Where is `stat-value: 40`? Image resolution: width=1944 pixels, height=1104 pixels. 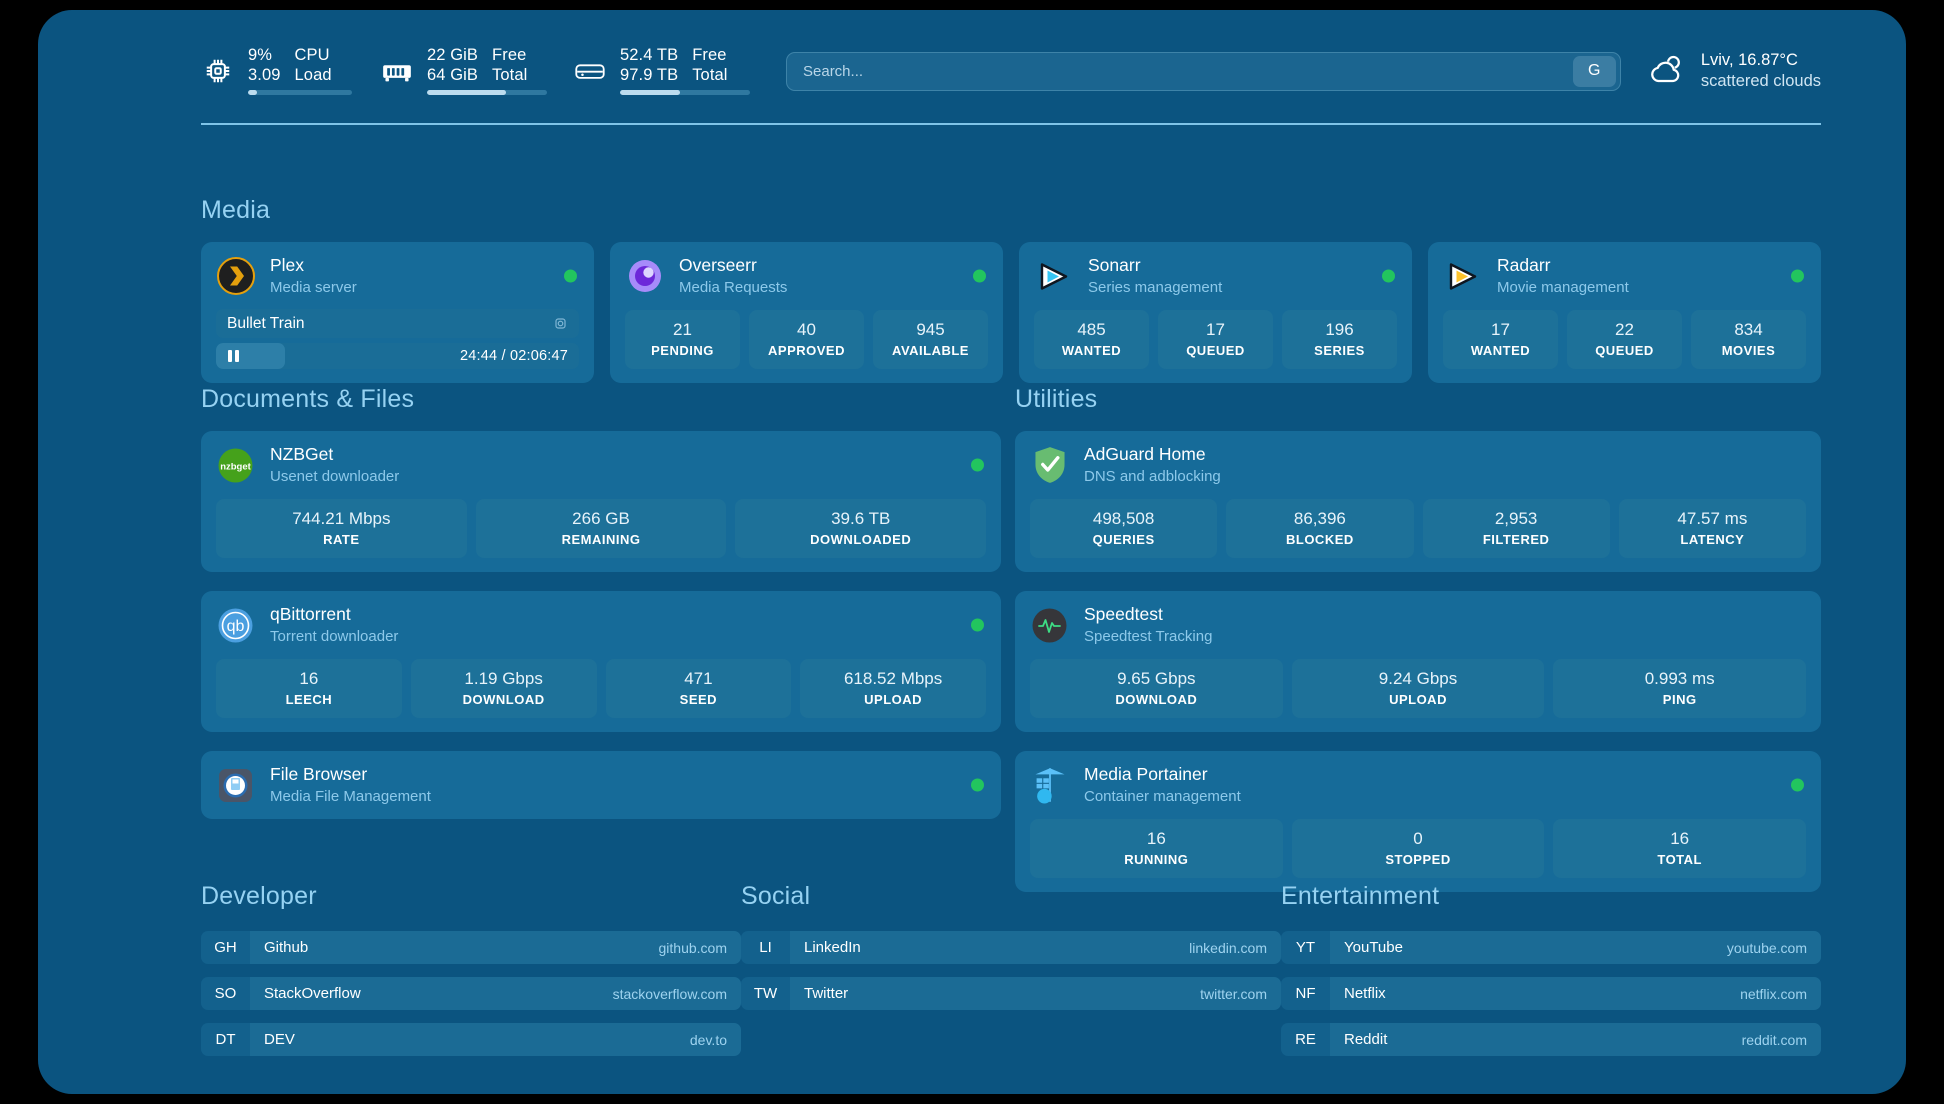 stat-value: 40 is located at coordinates (806, 329).